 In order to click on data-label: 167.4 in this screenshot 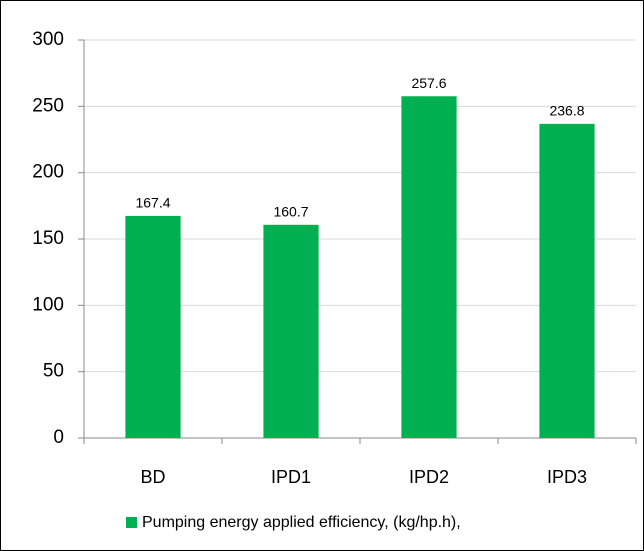, I will do `click(152, 203)`.